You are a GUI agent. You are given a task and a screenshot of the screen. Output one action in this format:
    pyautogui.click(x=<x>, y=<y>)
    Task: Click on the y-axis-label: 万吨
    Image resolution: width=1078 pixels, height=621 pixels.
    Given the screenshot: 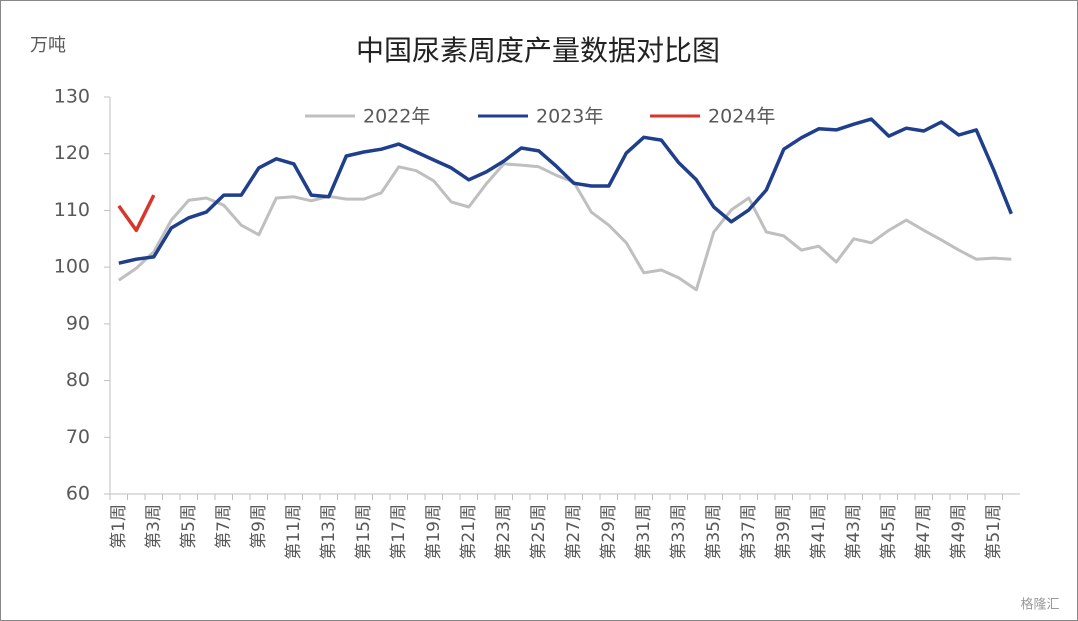 What is the action you would take?
    pyautogui.click(x=48, y=45)
    